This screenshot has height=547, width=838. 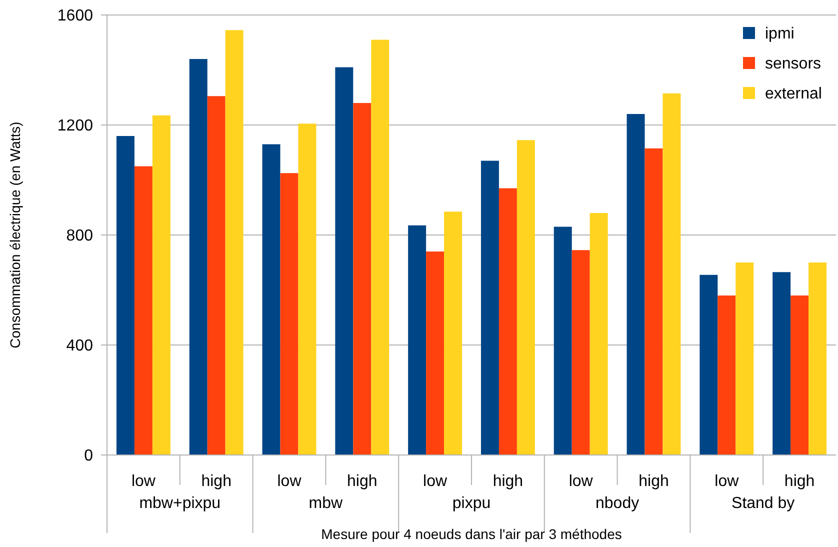 What do you see at coordinates (618, 503) in the screenshot?
I see `text: nbody` at bounding box center [618, 503].